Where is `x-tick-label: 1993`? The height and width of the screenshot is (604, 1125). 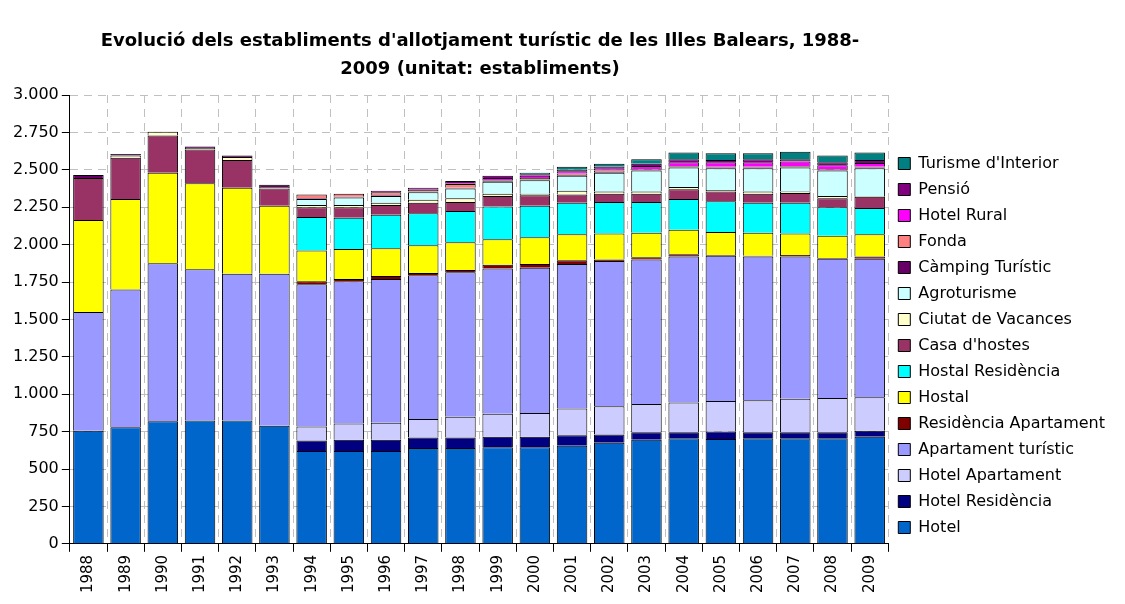
x-tick-label: 1993 is located at coordinates (273, 574).